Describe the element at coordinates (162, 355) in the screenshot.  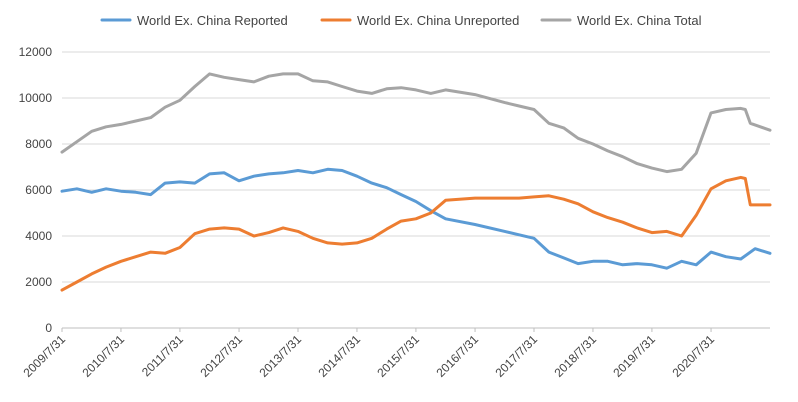
I see `x-tick-label: 2011/7/31` at that location.